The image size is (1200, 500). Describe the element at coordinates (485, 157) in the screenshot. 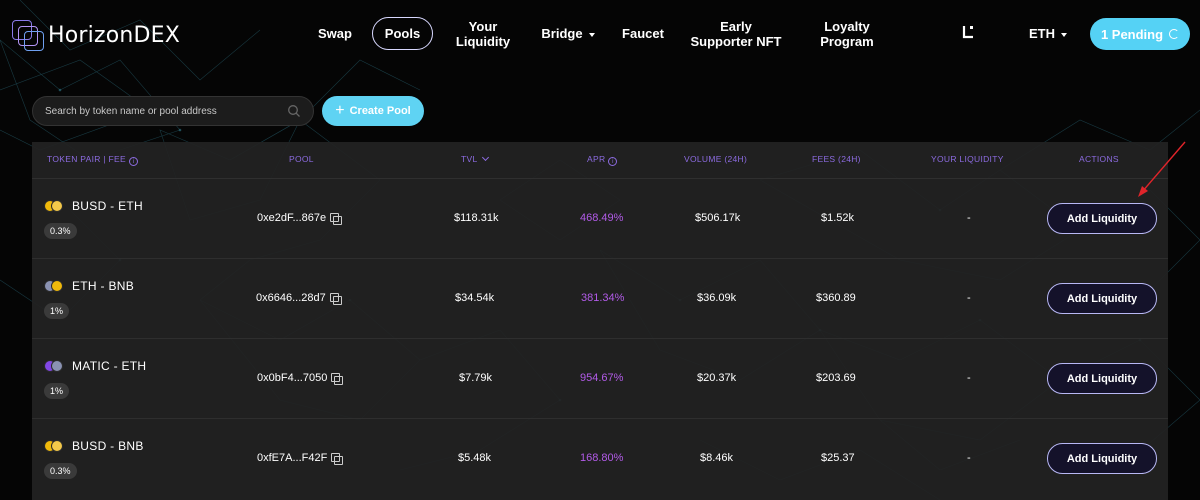

I see `sort-chevron-icon` at that location.